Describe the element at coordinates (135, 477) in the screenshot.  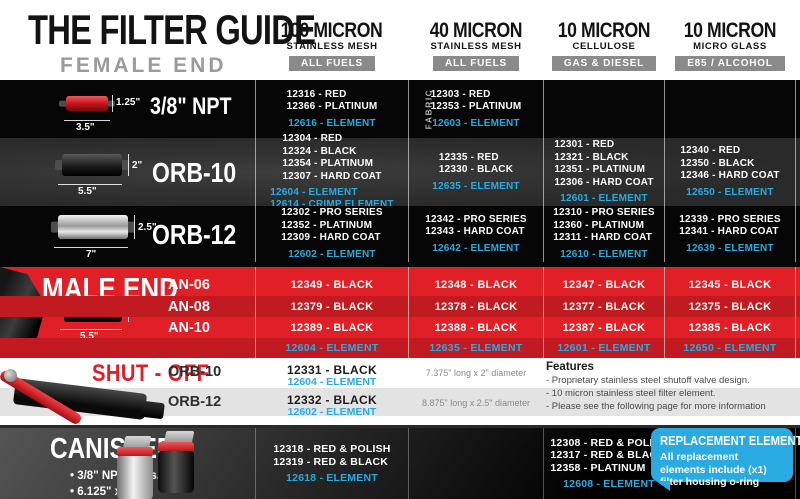
I see `canister-silver-image` at that location.